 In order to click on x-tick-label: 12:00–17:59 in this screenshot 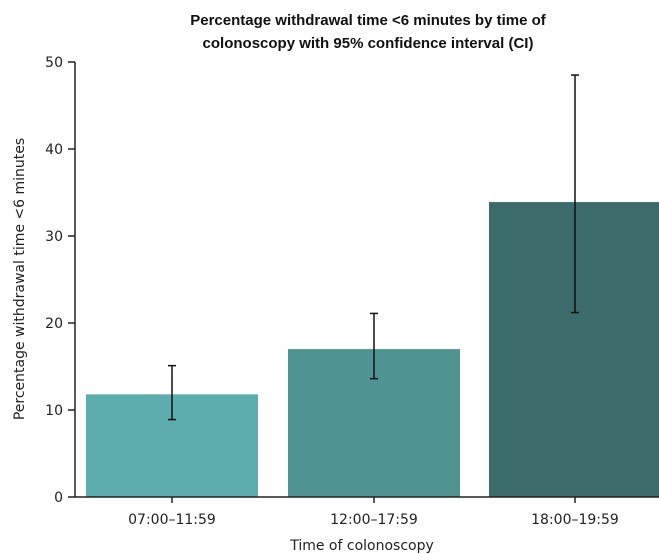, I will do `click(374, 520)`.